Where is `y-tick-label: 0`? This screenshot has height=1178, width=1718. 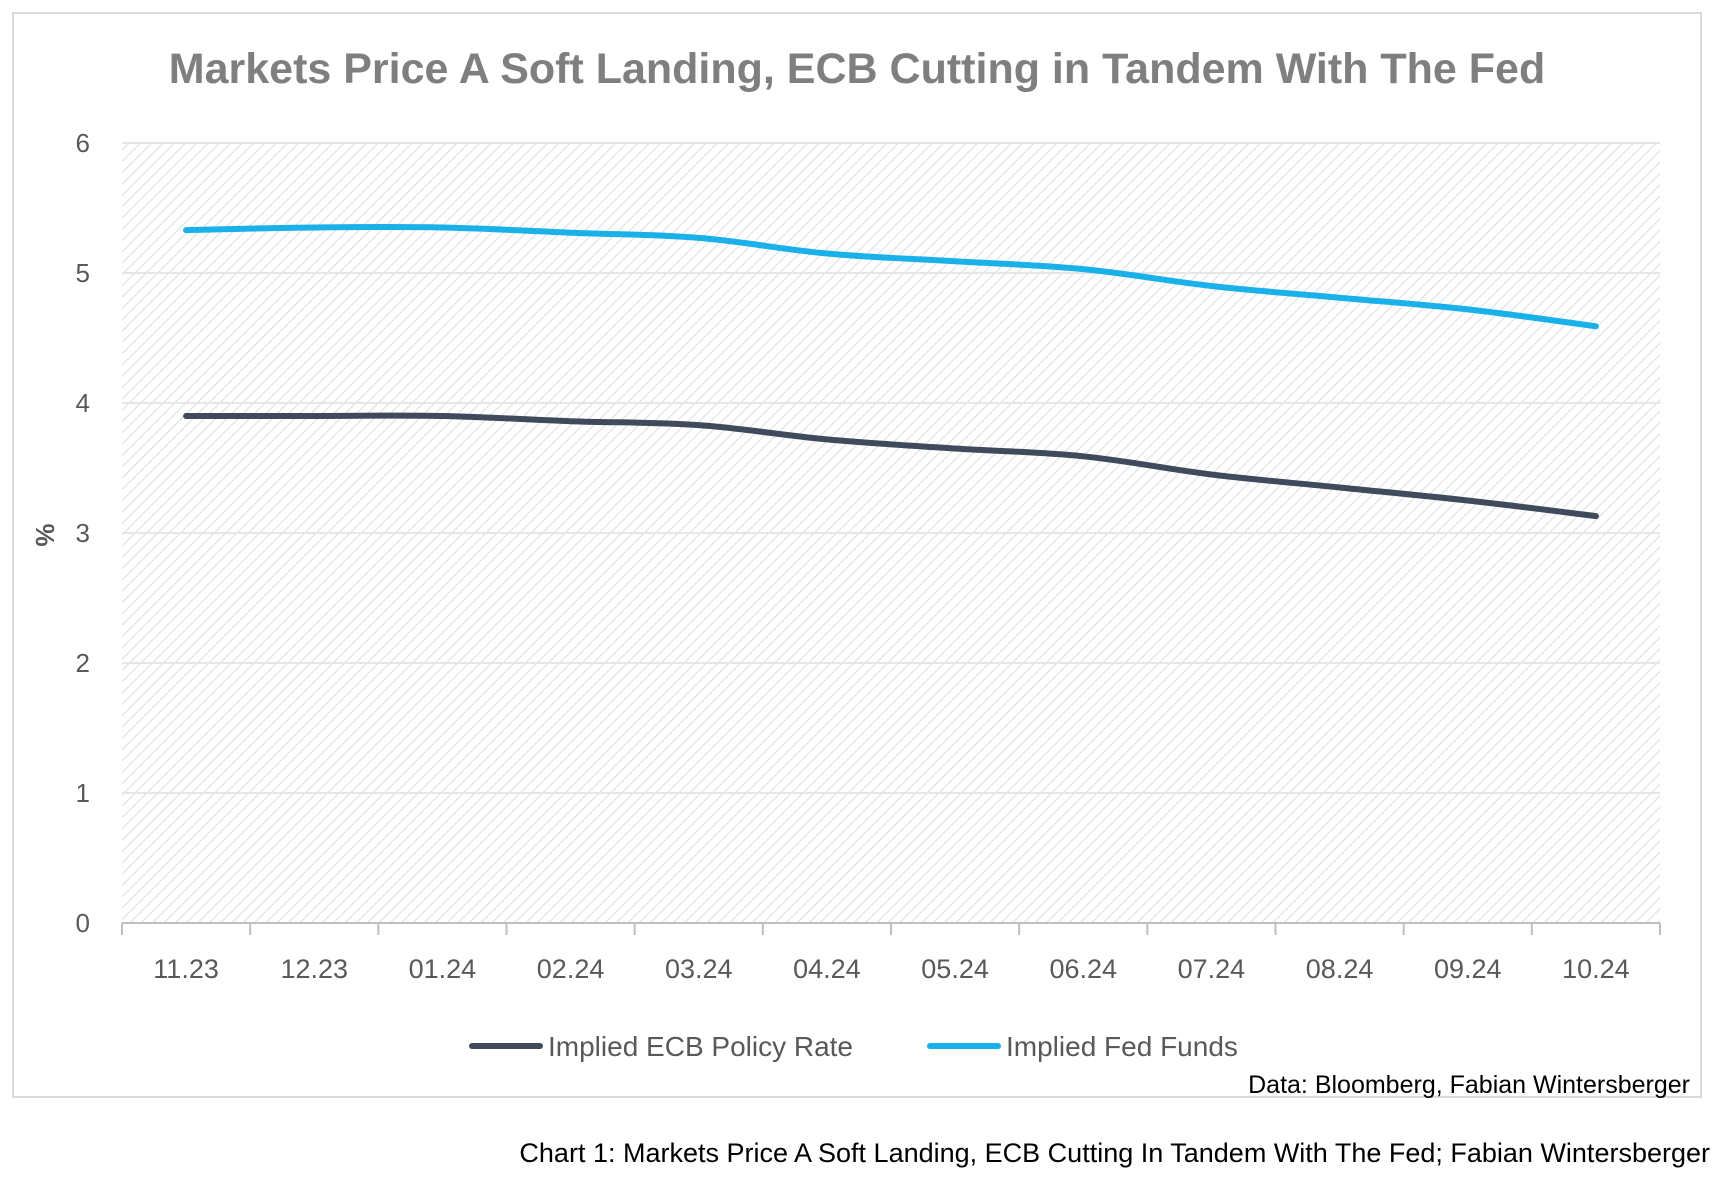 y-tick-label: 0 is located at coordinates (83, 923).